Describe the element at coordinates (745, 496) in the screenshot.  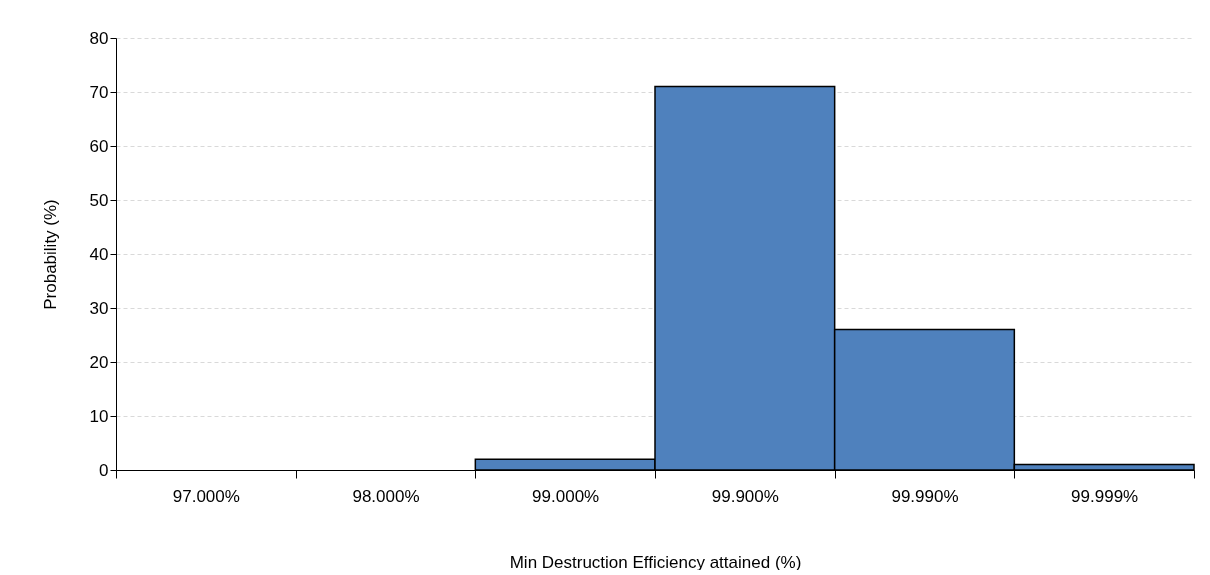
I see `x-tick-label: 99.900%` at that location.